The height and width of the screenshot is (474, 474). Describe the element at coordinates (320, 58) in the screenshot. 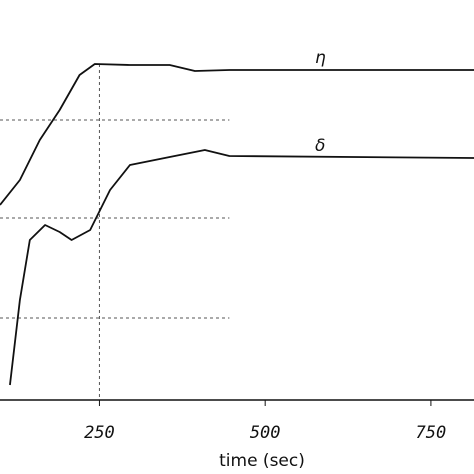

I see `series-label: η` at that location.